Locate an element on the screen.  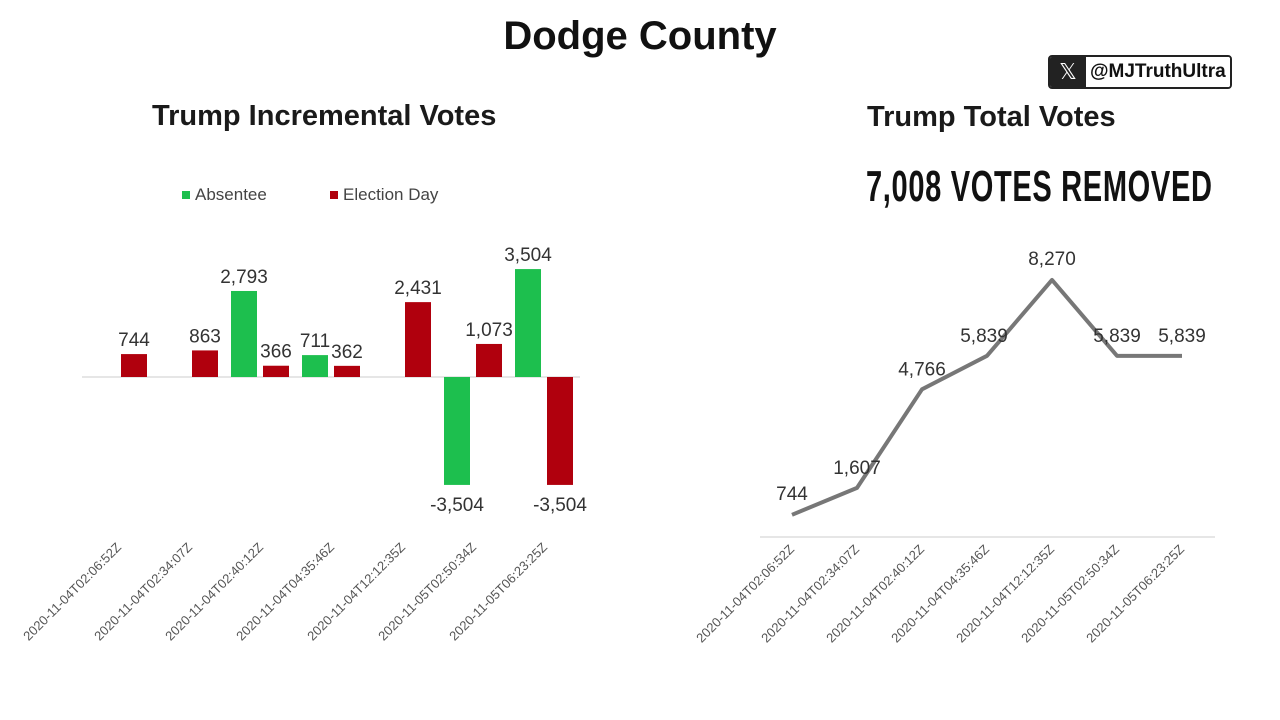
bar-data-label: 366 is located at coordinates (276, 352).